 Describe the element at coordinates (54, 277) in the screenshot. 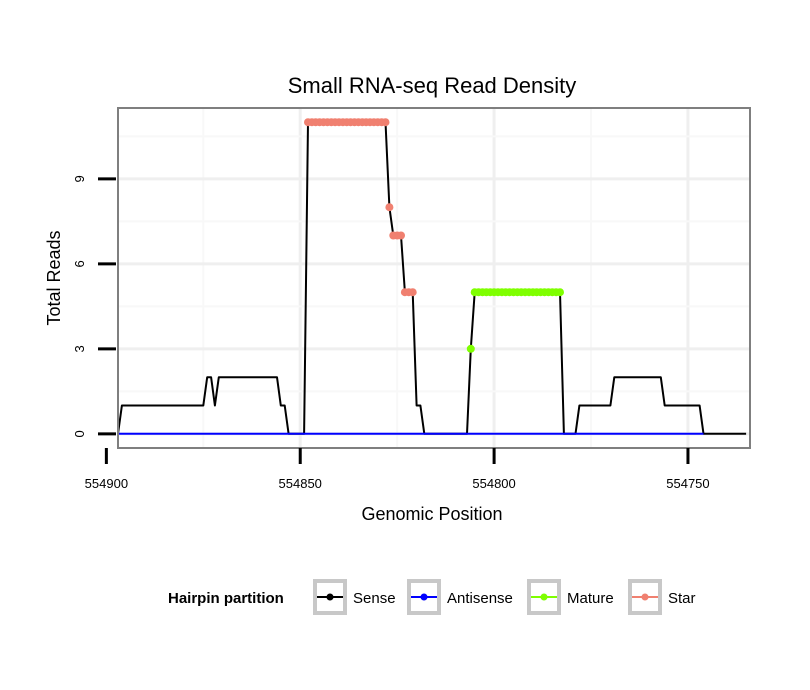

I see `y-axis-title: Total Reads` at that location.